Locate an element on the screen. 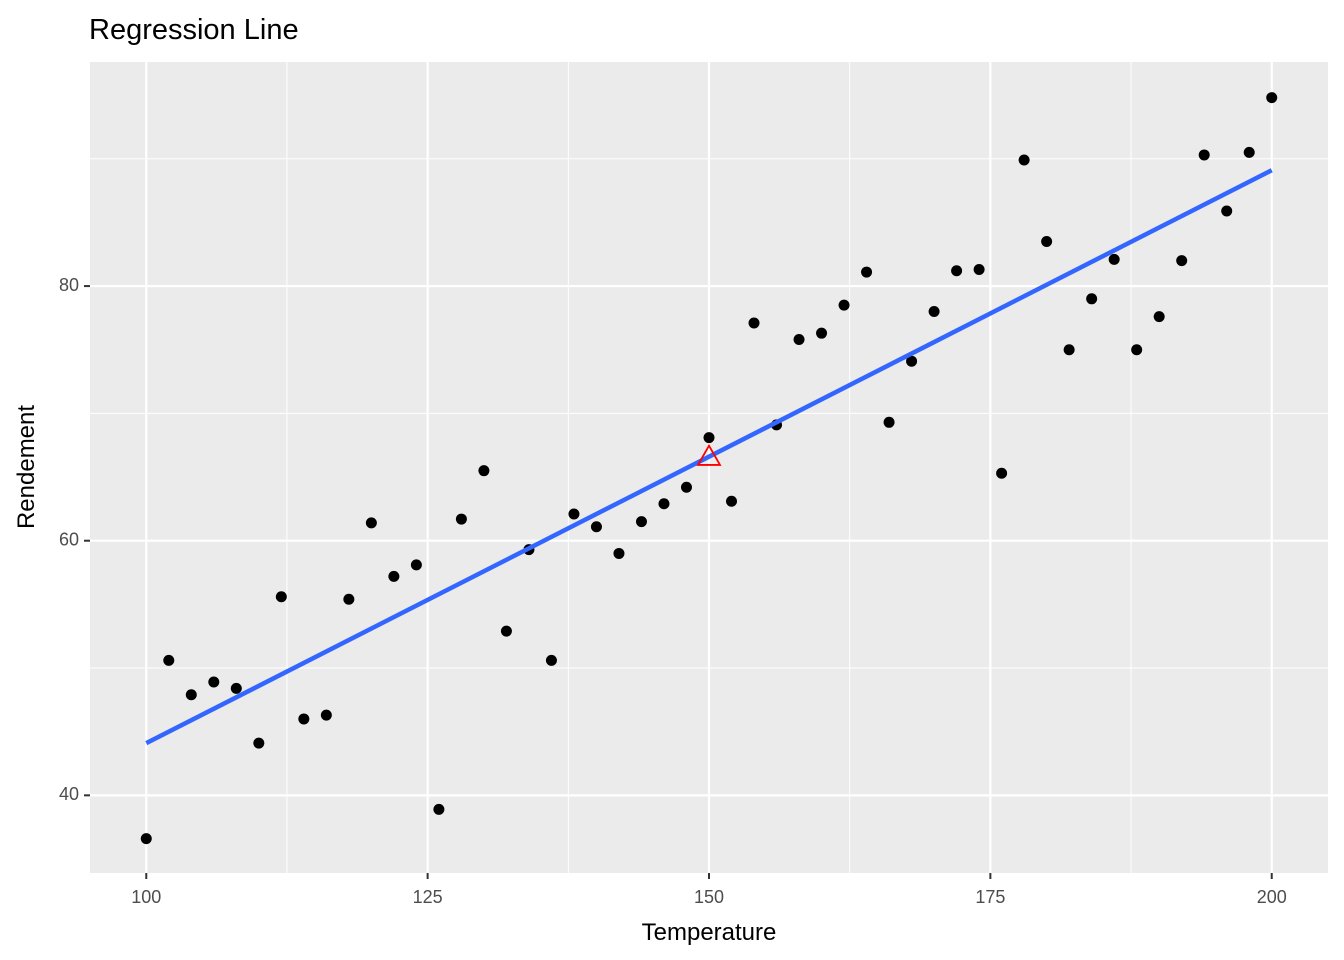  chart-title: Regression Line is located at coordinates (194, 30).